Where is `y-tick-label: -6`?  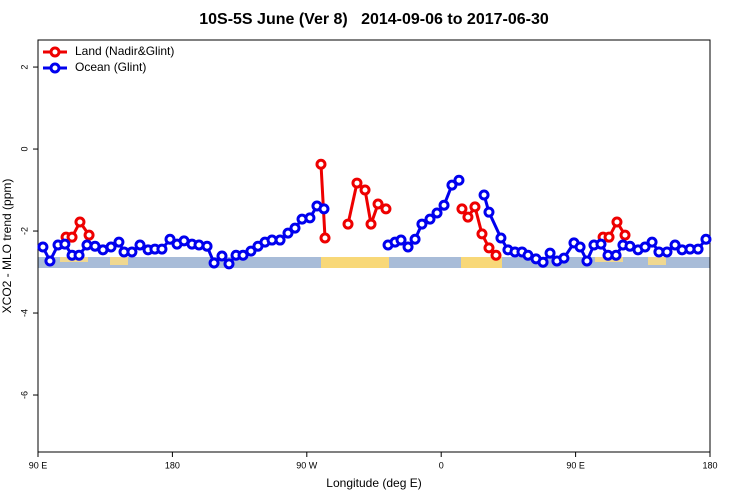 y-tick-label: -6 is located at coordinates (24, 395).